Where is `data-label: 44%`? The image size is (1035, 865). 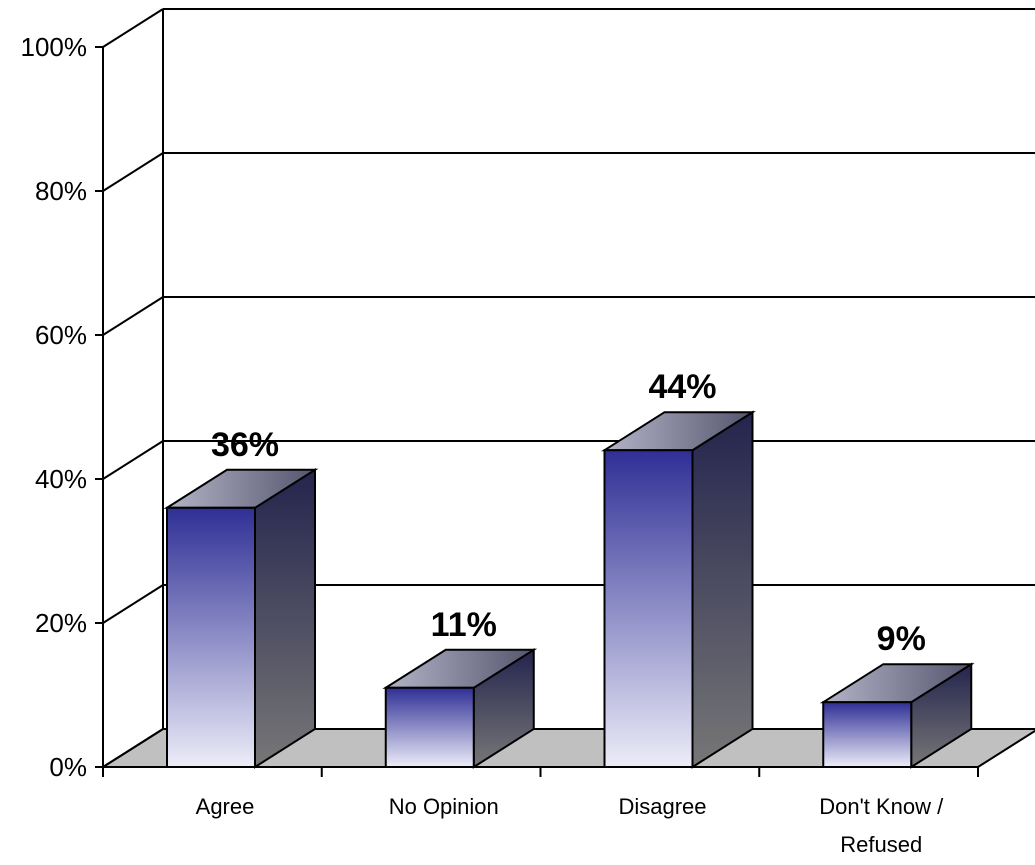
data-label: 44% is located at coordinates (682, 387).